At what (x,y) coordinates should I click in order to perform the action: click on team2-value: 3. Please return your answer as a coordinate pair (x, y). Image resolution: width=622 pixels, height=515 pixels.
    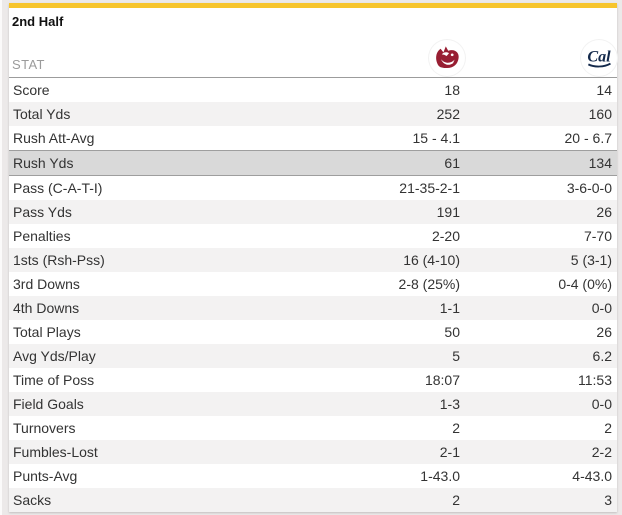
    Looking at the image, I should click on (608, 500).